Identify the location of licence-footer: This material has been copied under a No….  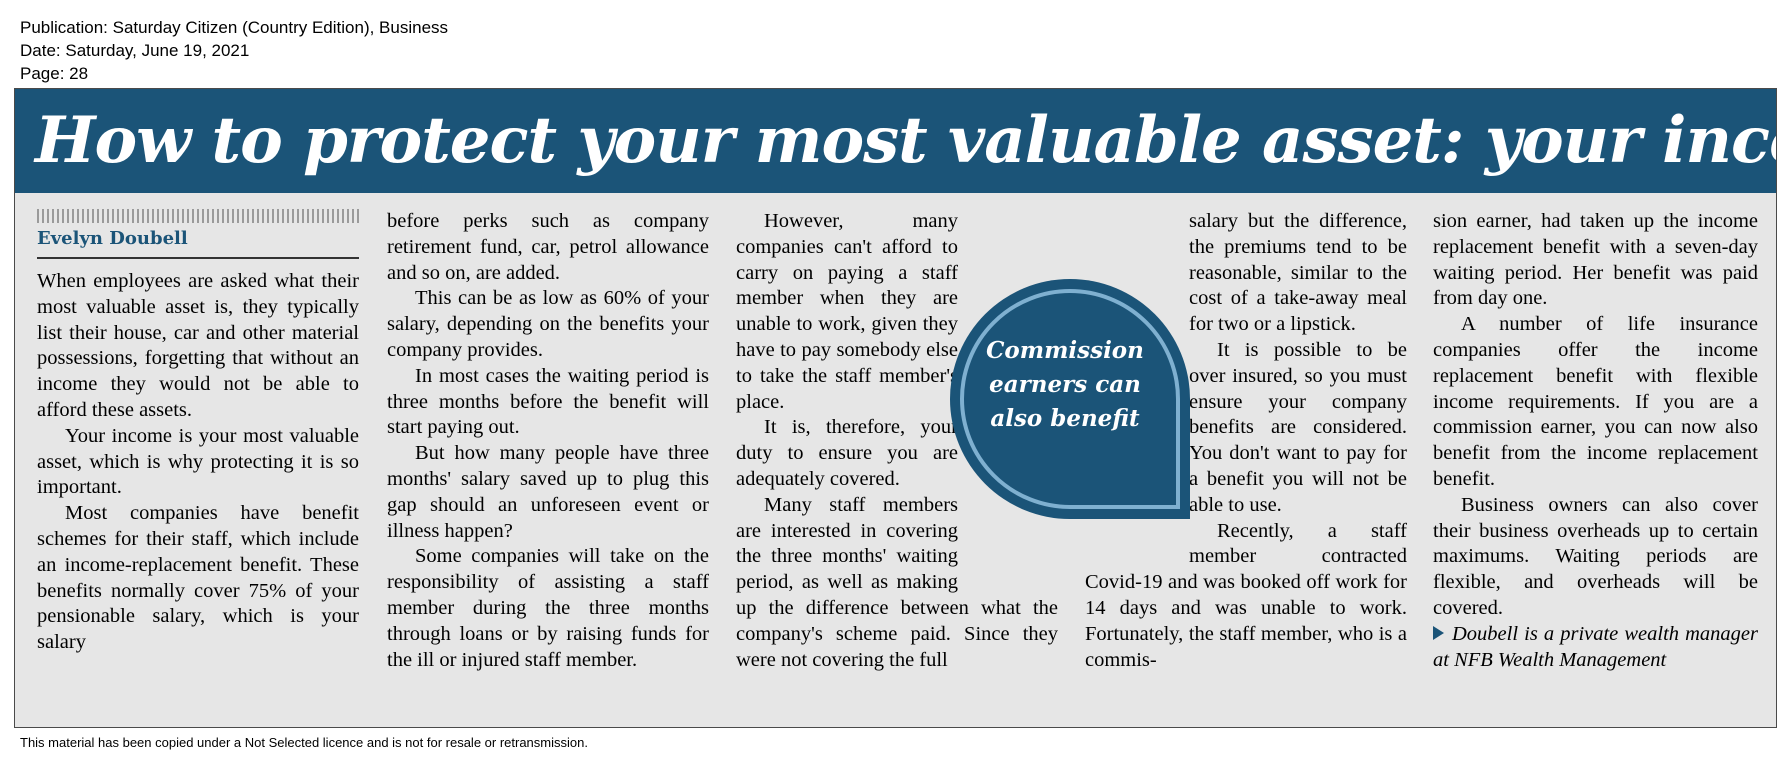
(304, 742).